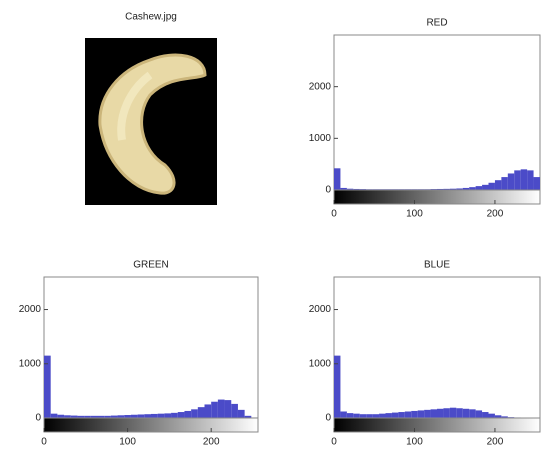  I want to click on chart-title: BLUE, so click(437, 265).